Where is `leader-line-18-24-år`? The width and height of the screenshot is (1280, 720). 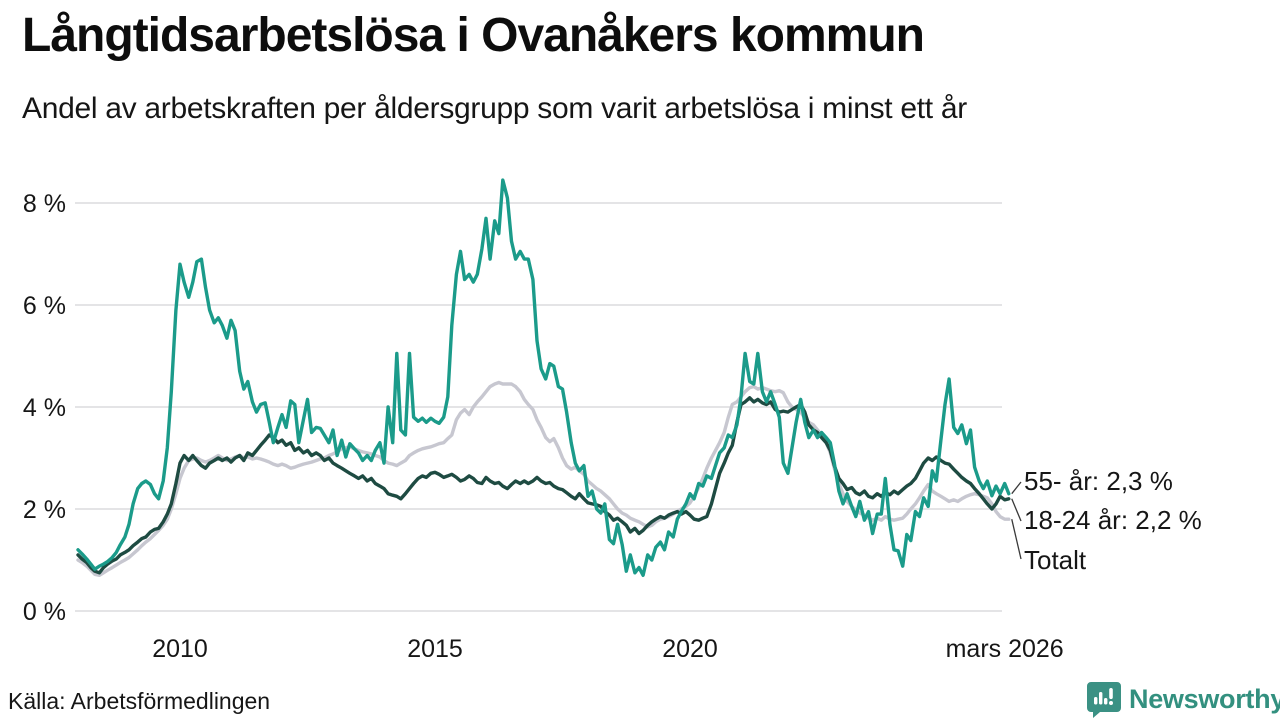 leader-line-18-24-år is located at coordinates (1016, 510).